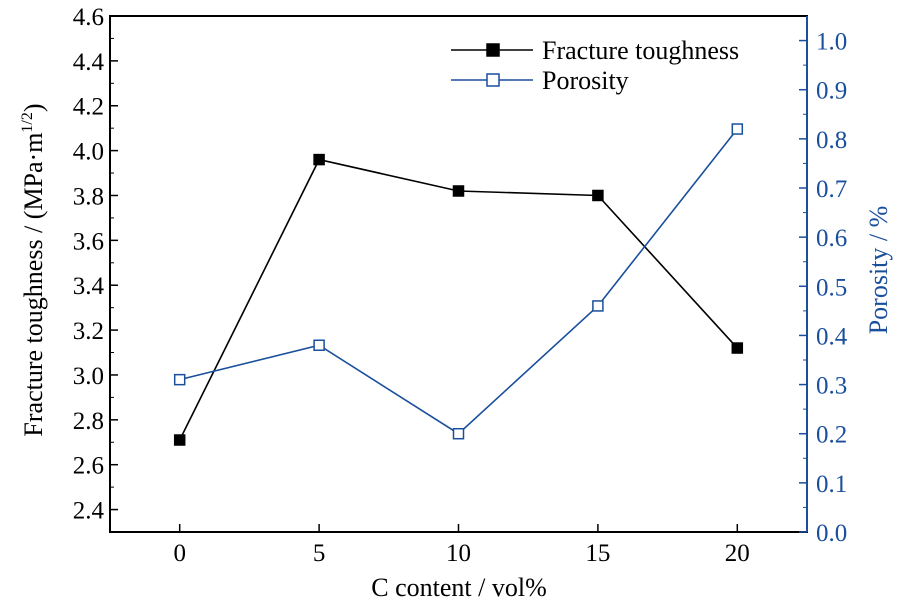 The image size is (900, 608). What do you see at coordinates (458, 587) in the screenshot?
I see `x-axis-title: C content / vol%` at bounding box center [458, 587].